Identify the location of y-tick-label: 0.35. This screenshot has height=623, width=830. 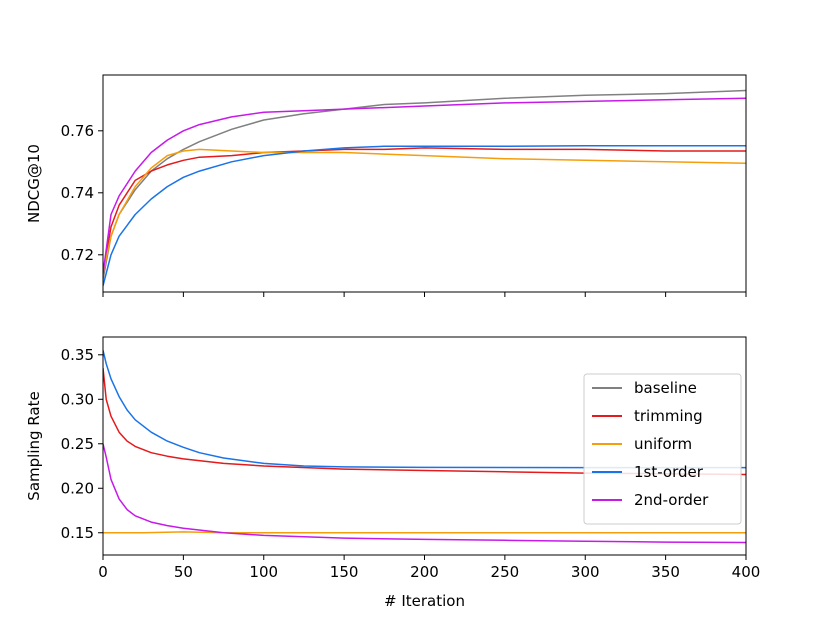
(77, 355).